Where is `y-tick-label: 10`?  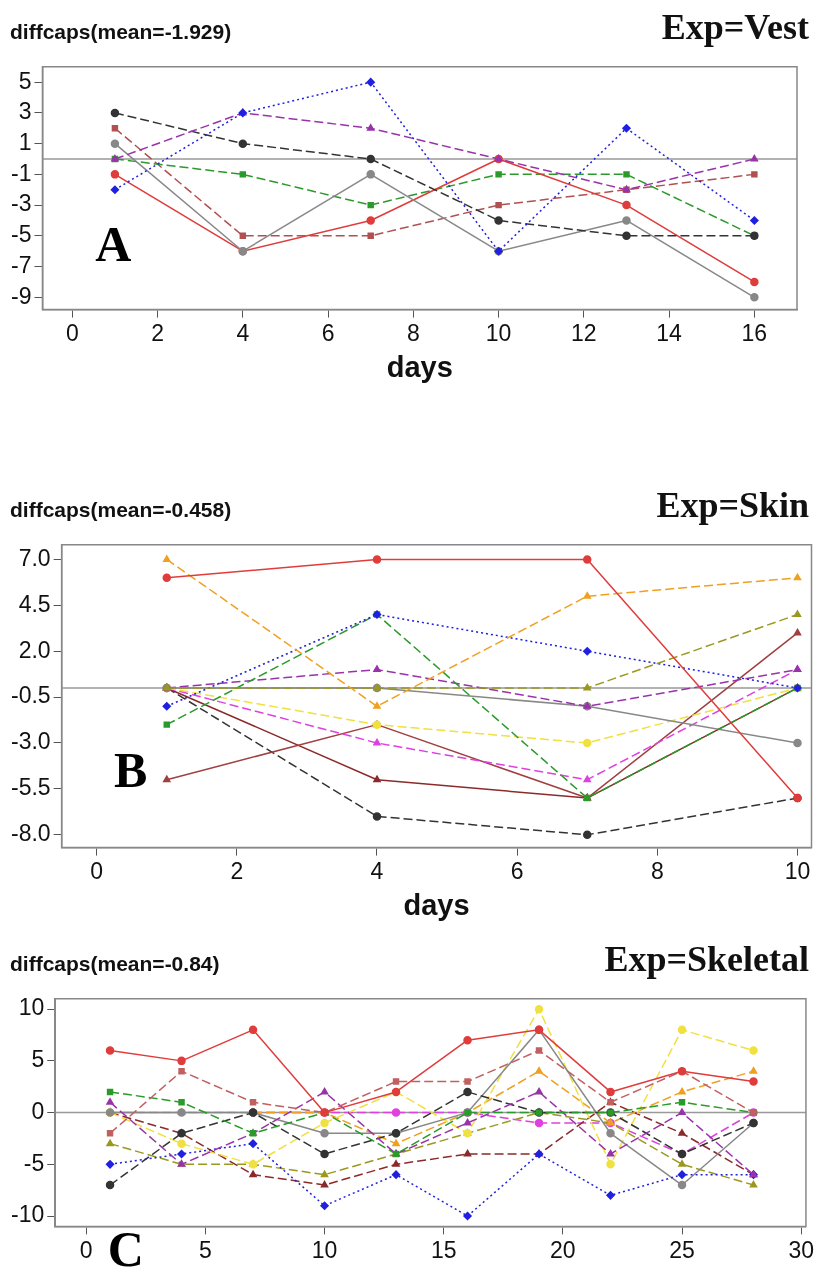
y-tick-label: 10 is located at coordinates (31, 1007).